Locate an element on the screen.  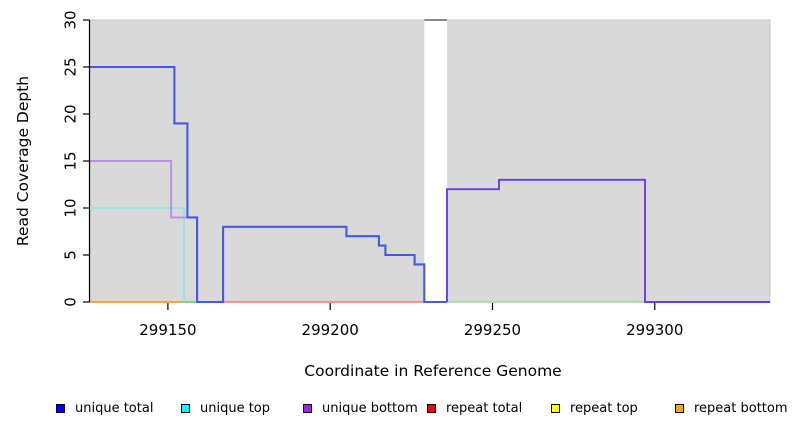
series-unique-bottom is located at coordinates (608, 240).